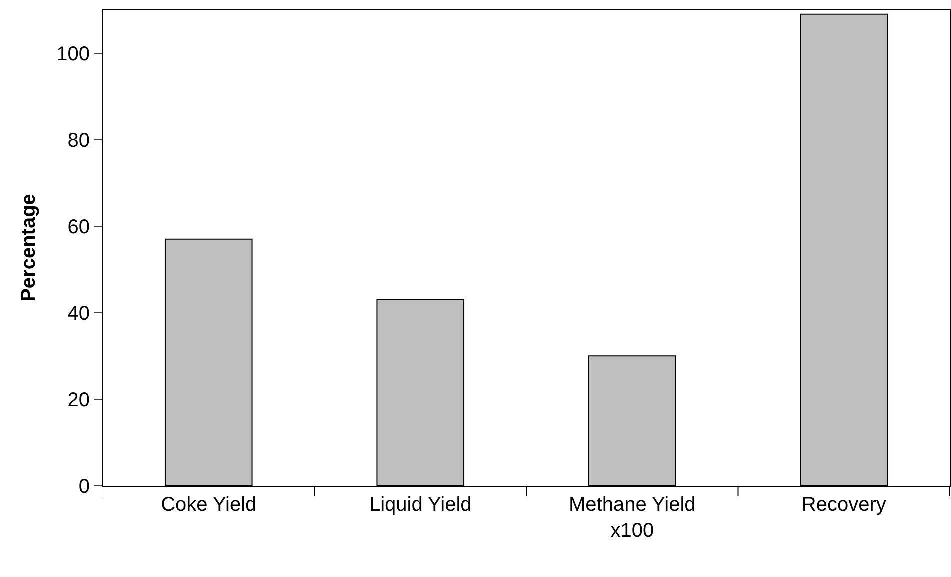  I want to click on y-tick-label: 80, so click(79, 141).